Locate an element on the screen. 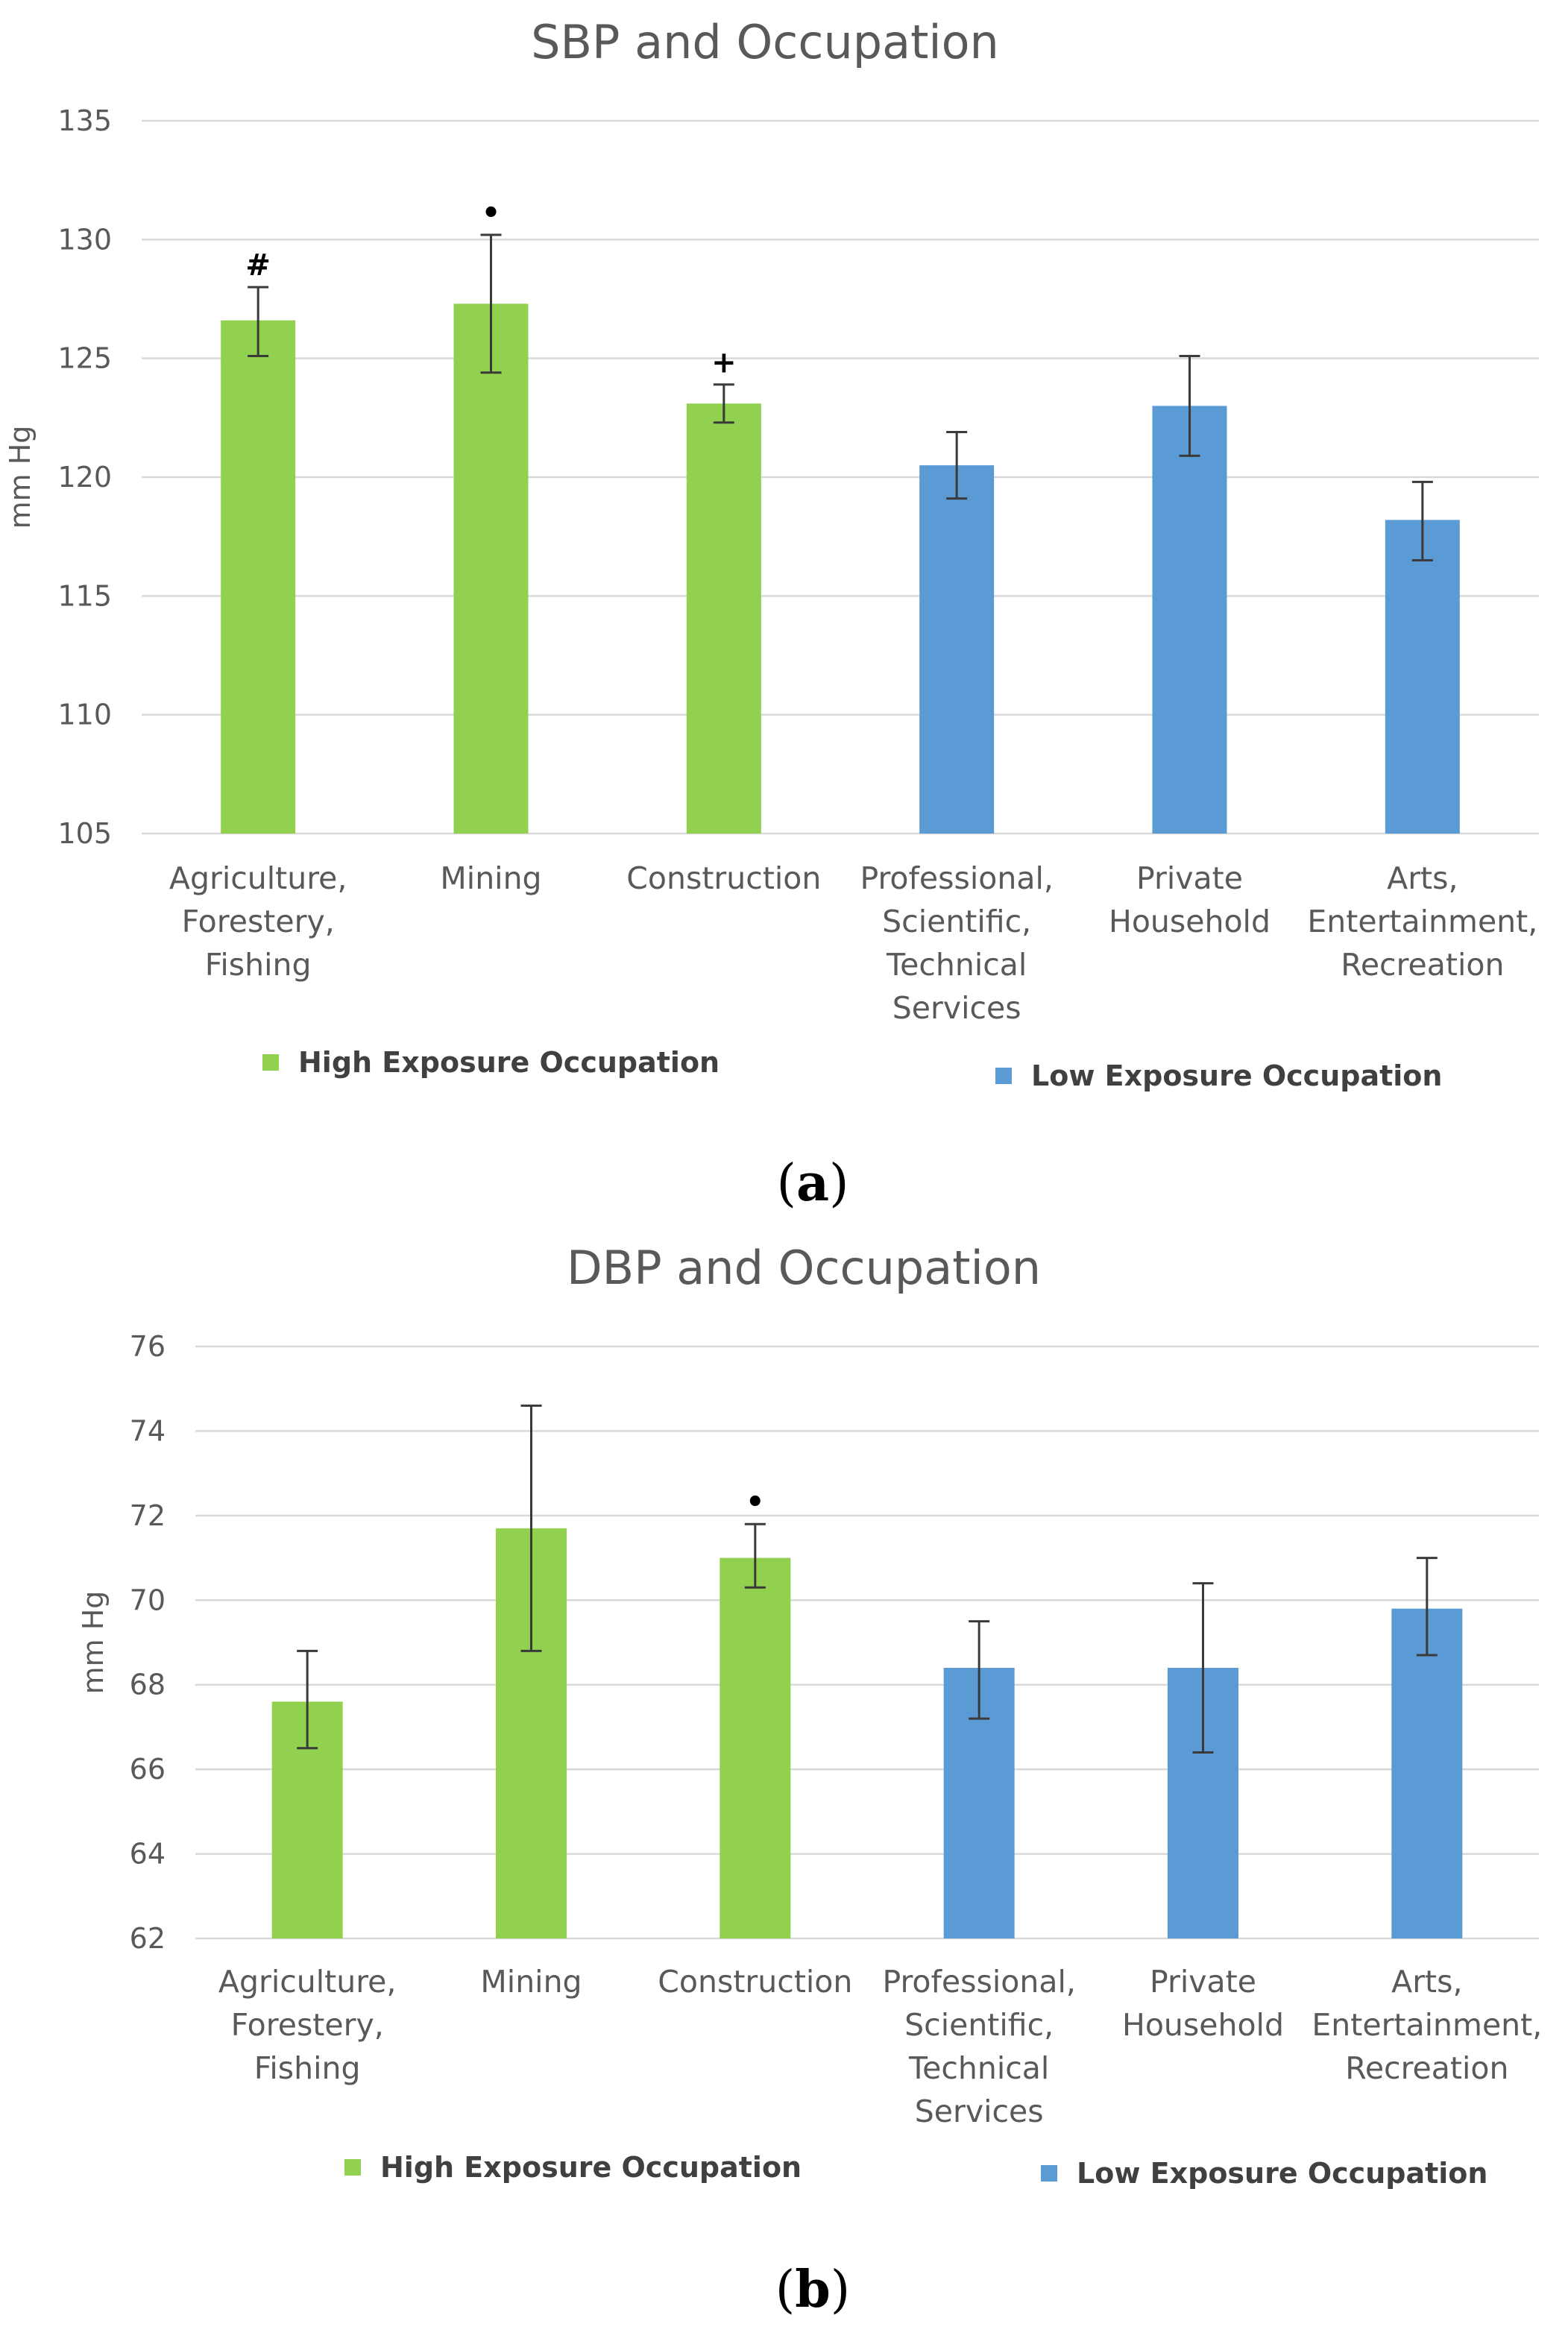 The width and height of the screenshot is (1568, 2350). y-tick-label: 68 is located at coordinates (148, 1685).